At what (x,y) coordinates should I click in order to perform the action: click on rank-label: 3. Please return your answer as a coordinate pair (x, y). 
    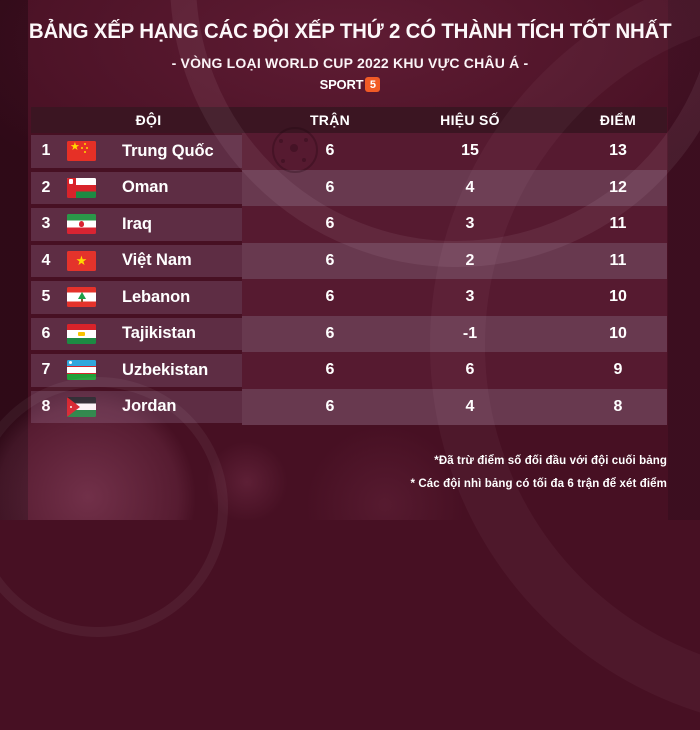
    Looking at the image, I should click on (46, 224).